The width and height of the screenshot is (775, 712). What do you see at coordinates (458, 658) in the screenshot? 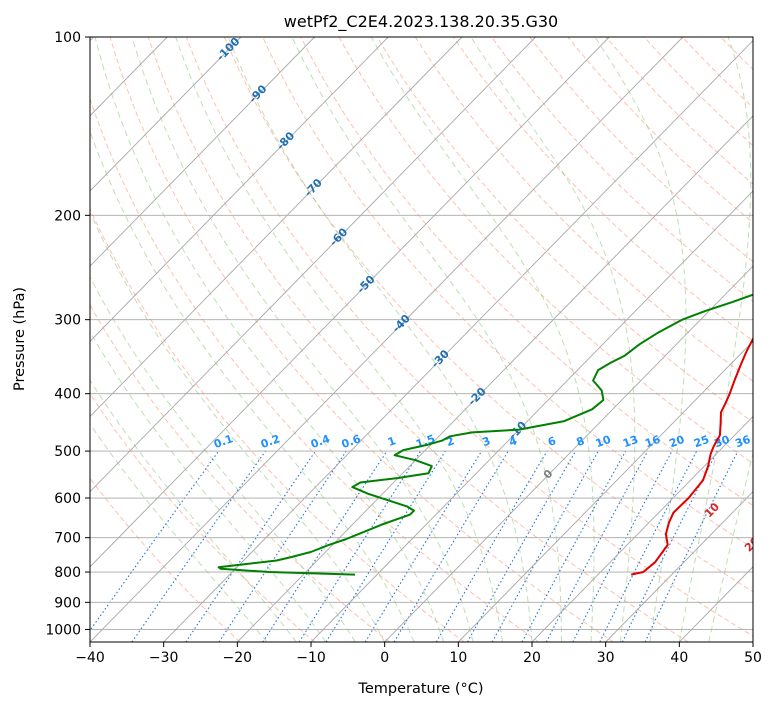
I see `x-tick-label: 10` at bounding box center [458, 658].